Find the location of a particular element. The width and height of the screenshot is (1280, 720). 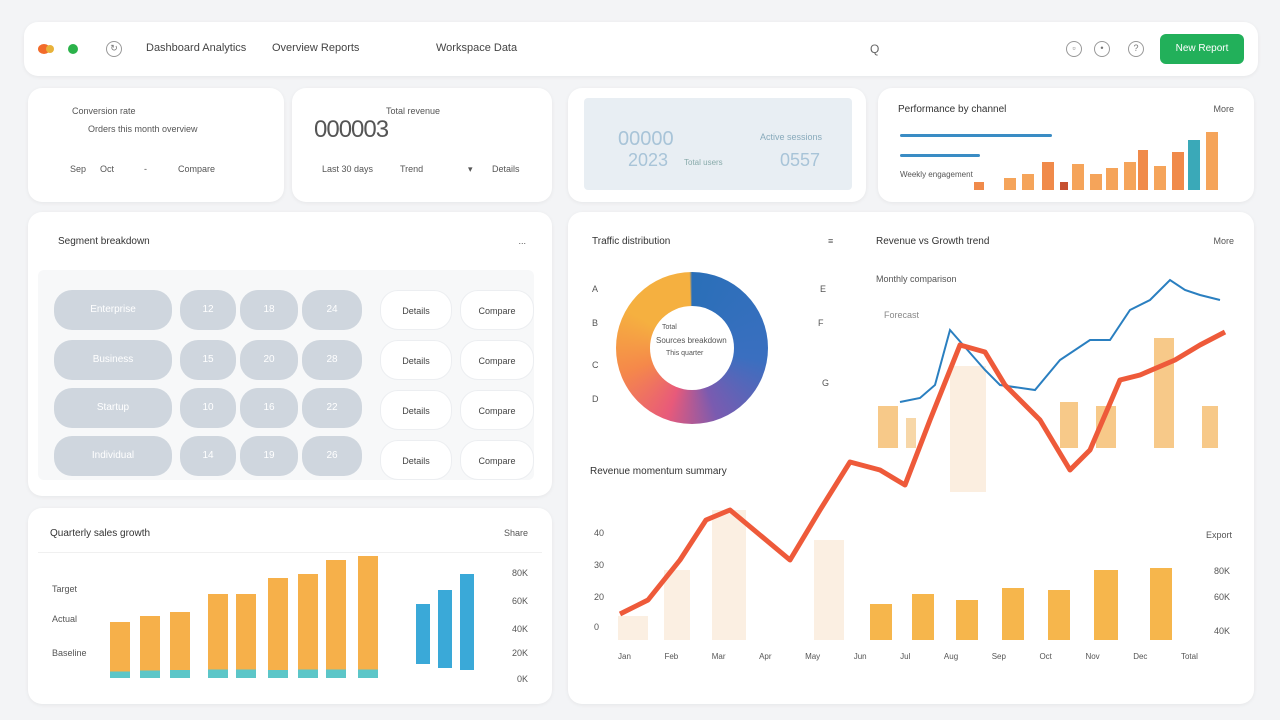

card-title: Quarterly sales growth is located at coordinates (100, 533).